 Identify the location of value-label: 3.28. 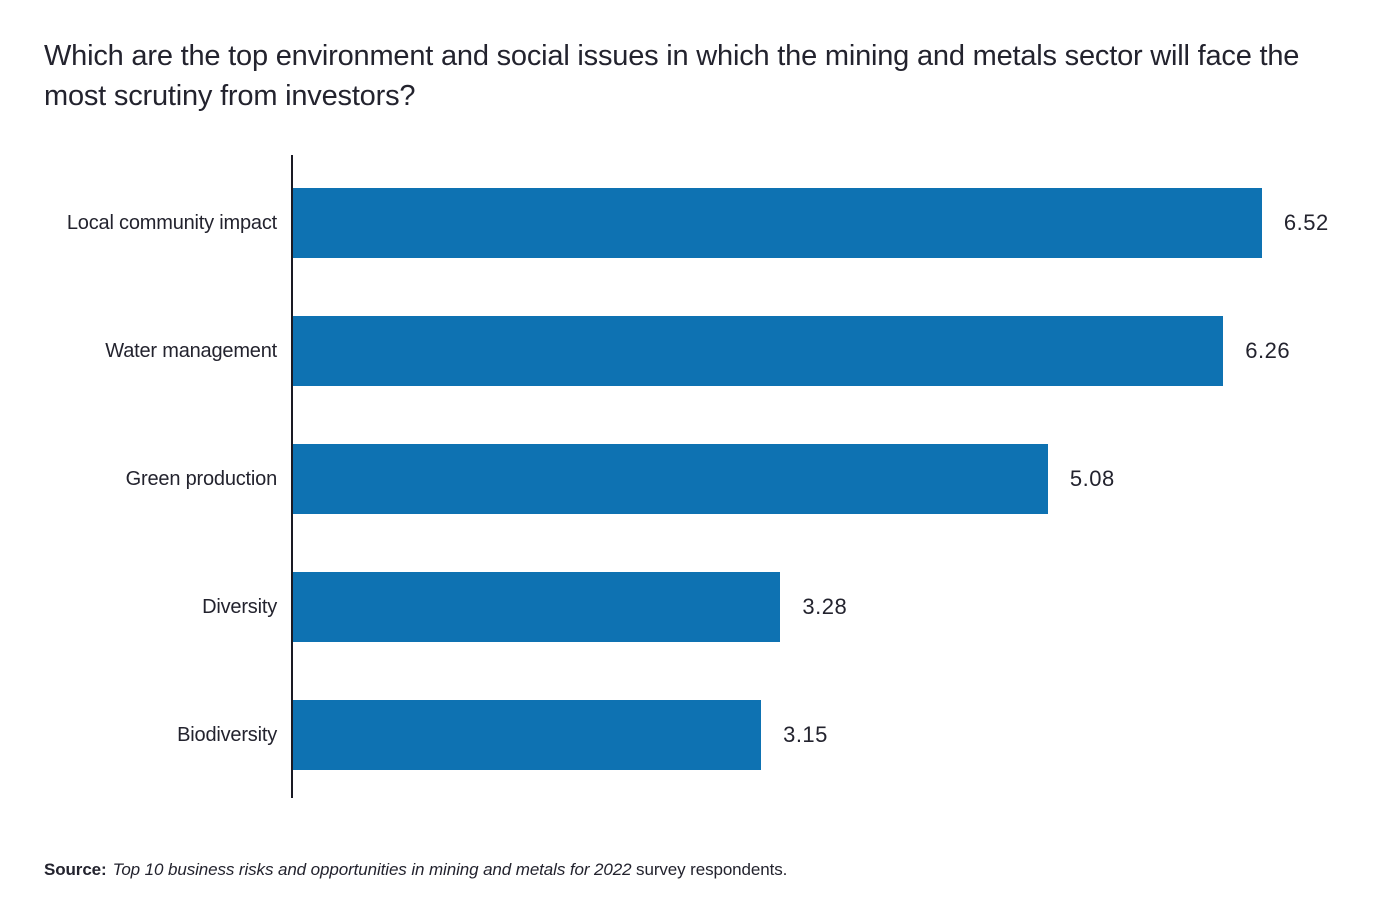
(825, 606).